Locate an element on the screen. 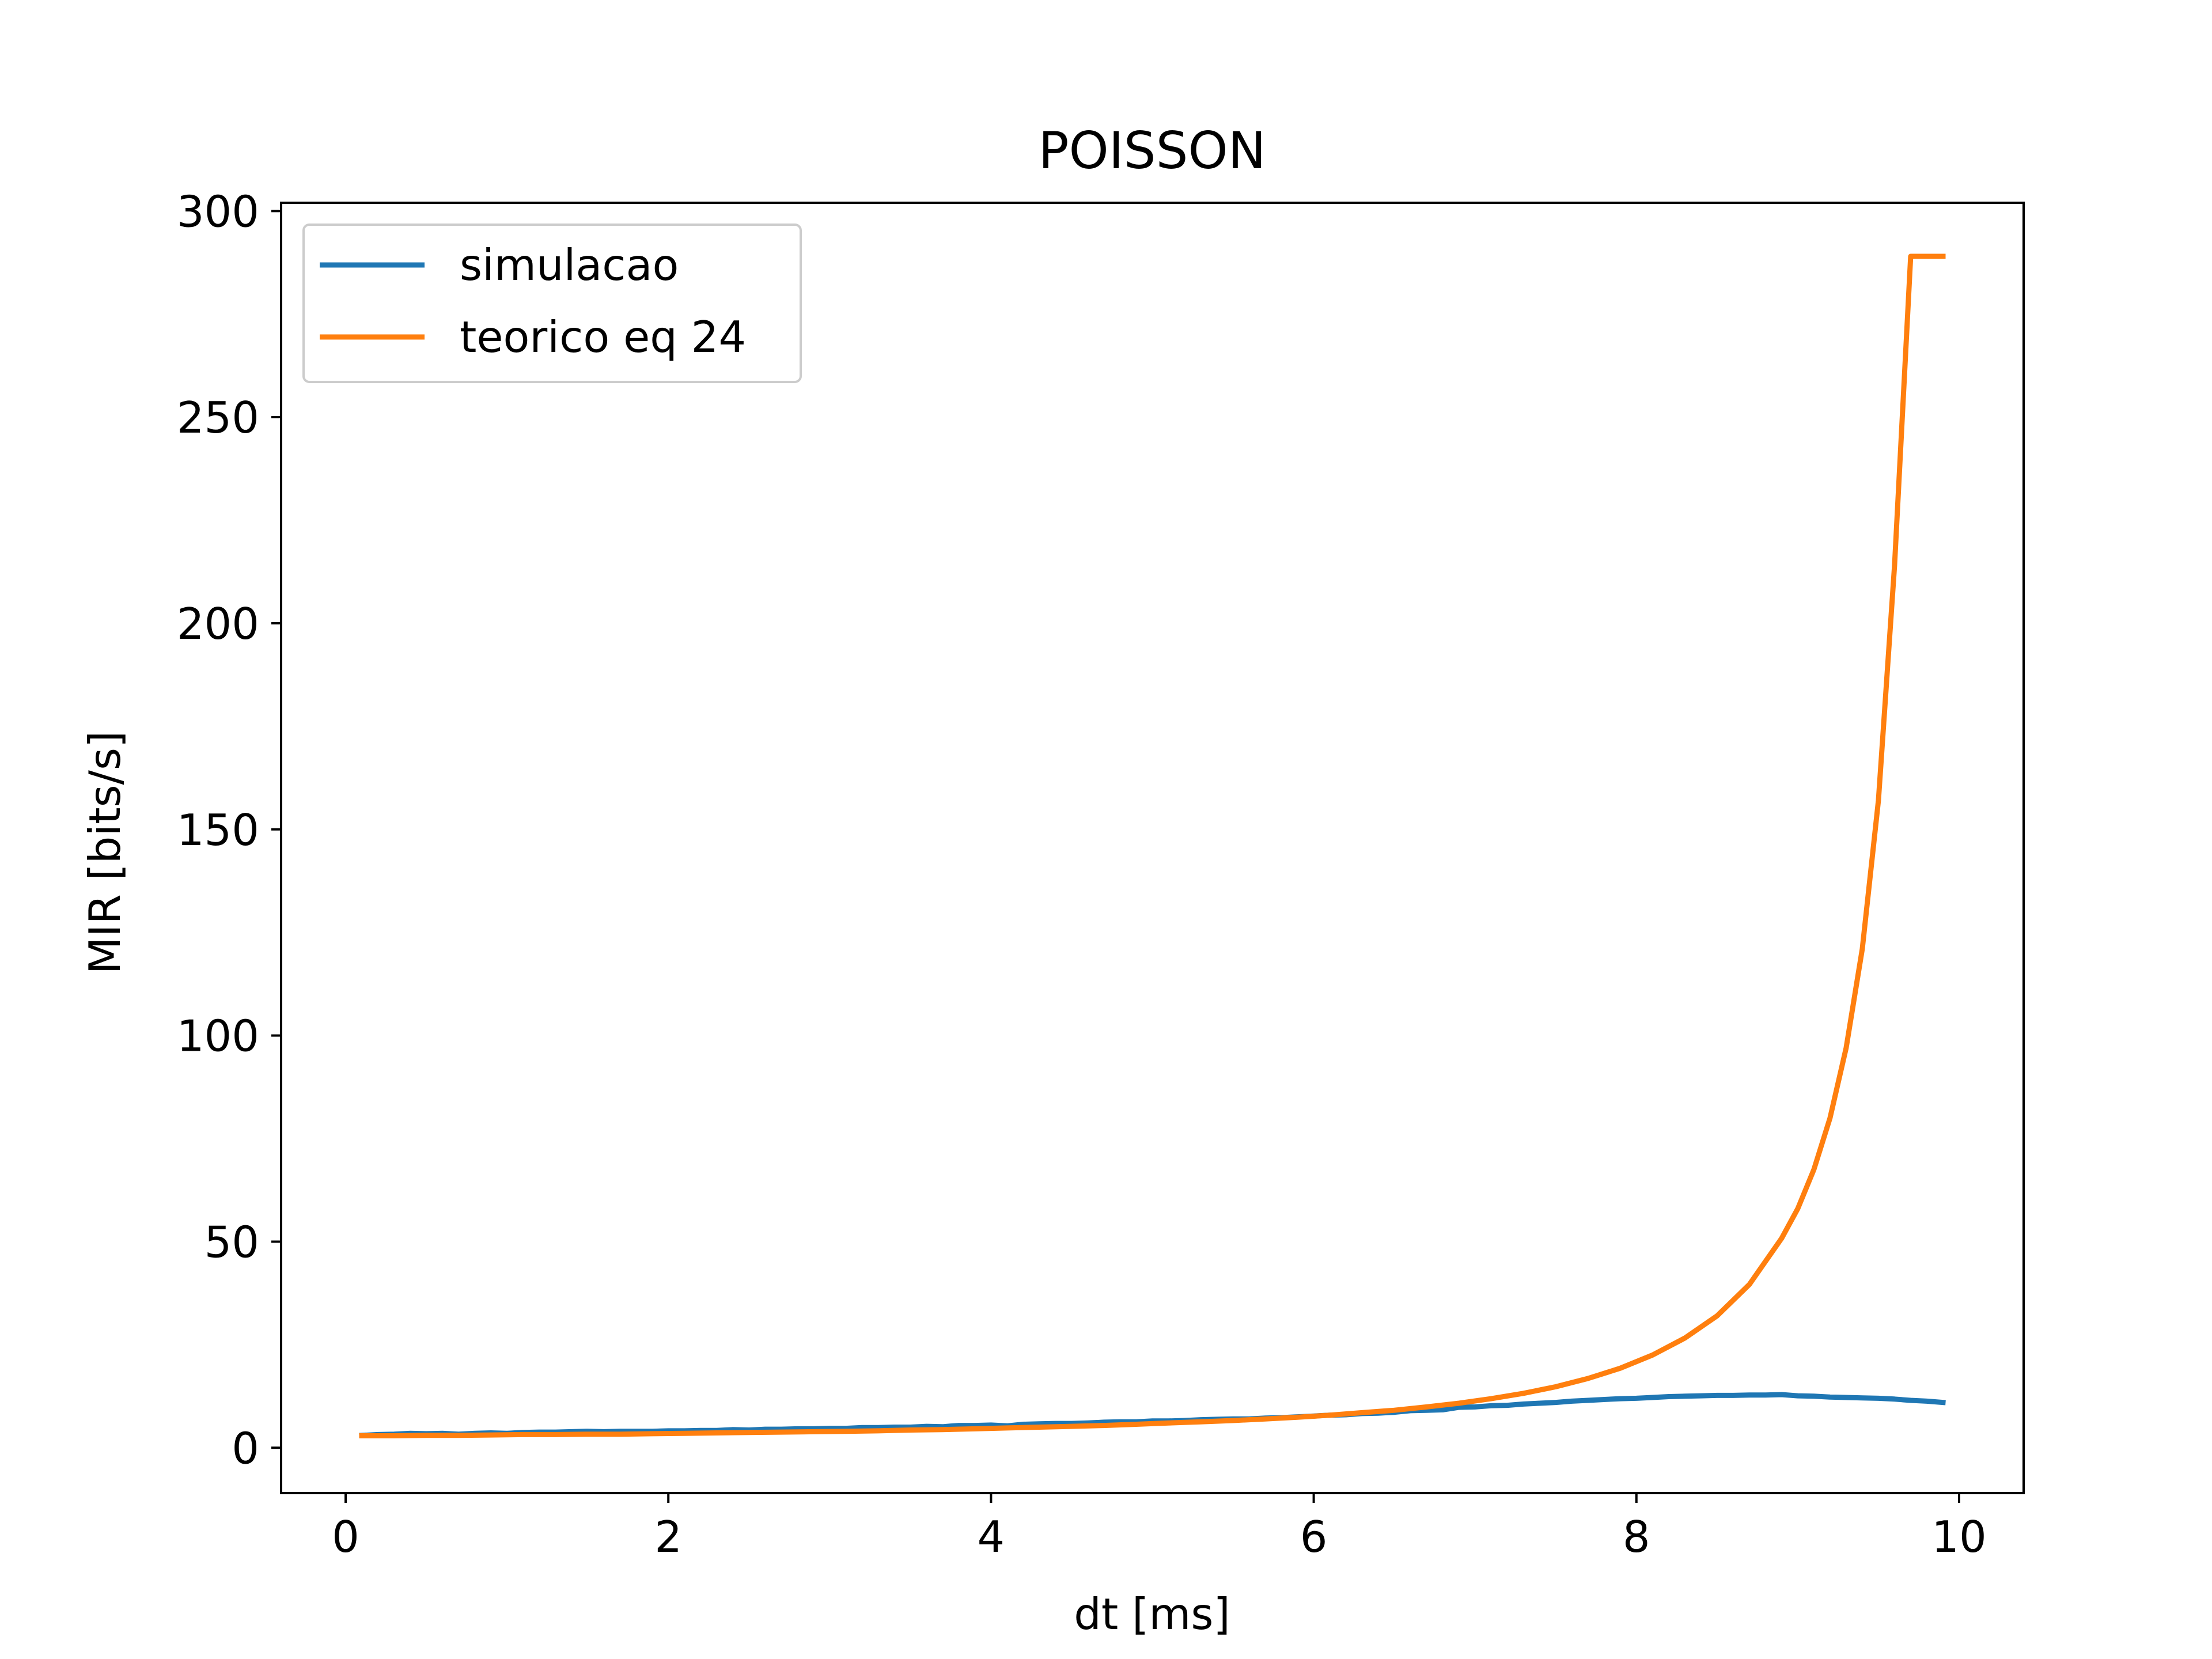 The image size is (2212, 1659). legend-label: teorico eq 24 is located at coordinates (603, 337).